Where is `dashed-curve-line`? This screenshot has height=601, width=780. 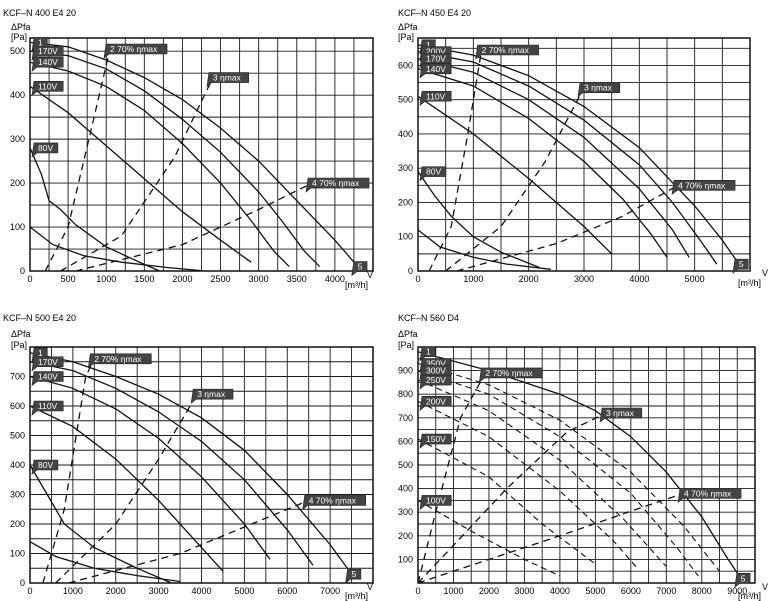 dashed-curve-line is located at coordinates (528, 485).